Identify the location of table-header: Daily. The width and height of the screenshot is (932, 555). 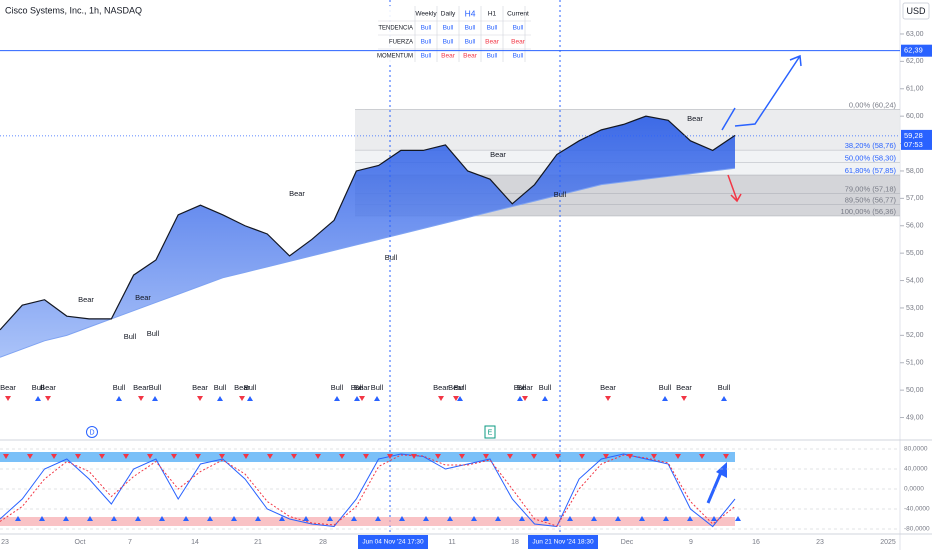
(448, 14).